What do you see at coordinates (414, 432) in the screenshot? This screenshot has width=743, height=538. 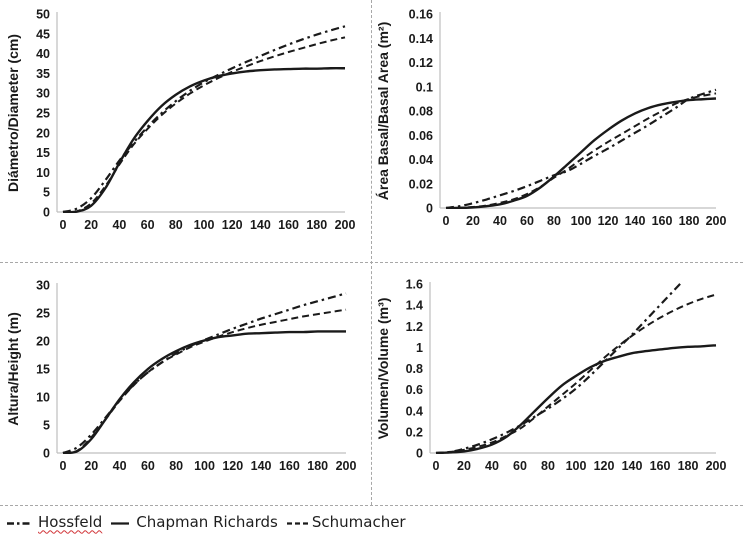 I see `y-tick-label: 0.2` at bounding box center [414, 432].